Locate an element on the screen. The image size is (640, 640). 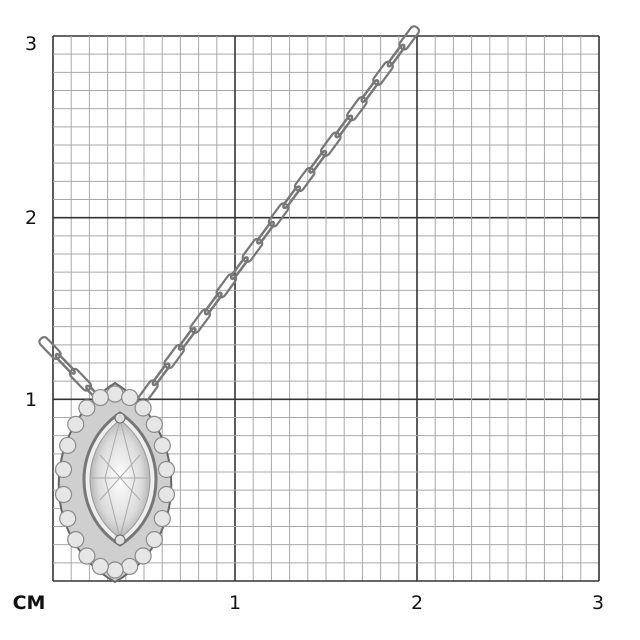
x-tick-2: 2 is located at coordinates (417, 603).